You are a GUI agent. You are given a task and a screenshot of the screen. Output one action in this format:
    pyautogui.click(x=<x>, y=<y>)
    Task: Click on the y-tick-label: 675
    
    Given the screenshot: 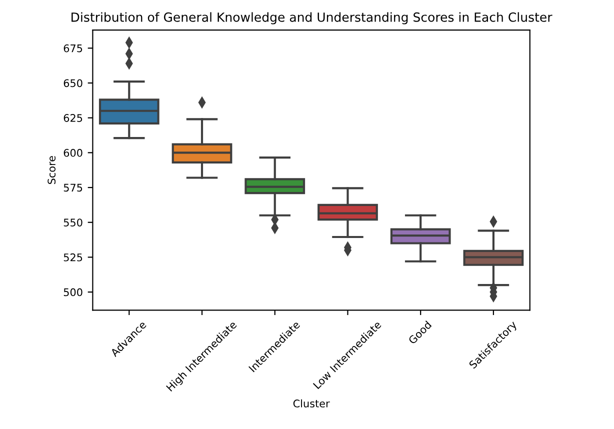 What is the action you would take?
    pyautogui.click(x=73, y=48)
    